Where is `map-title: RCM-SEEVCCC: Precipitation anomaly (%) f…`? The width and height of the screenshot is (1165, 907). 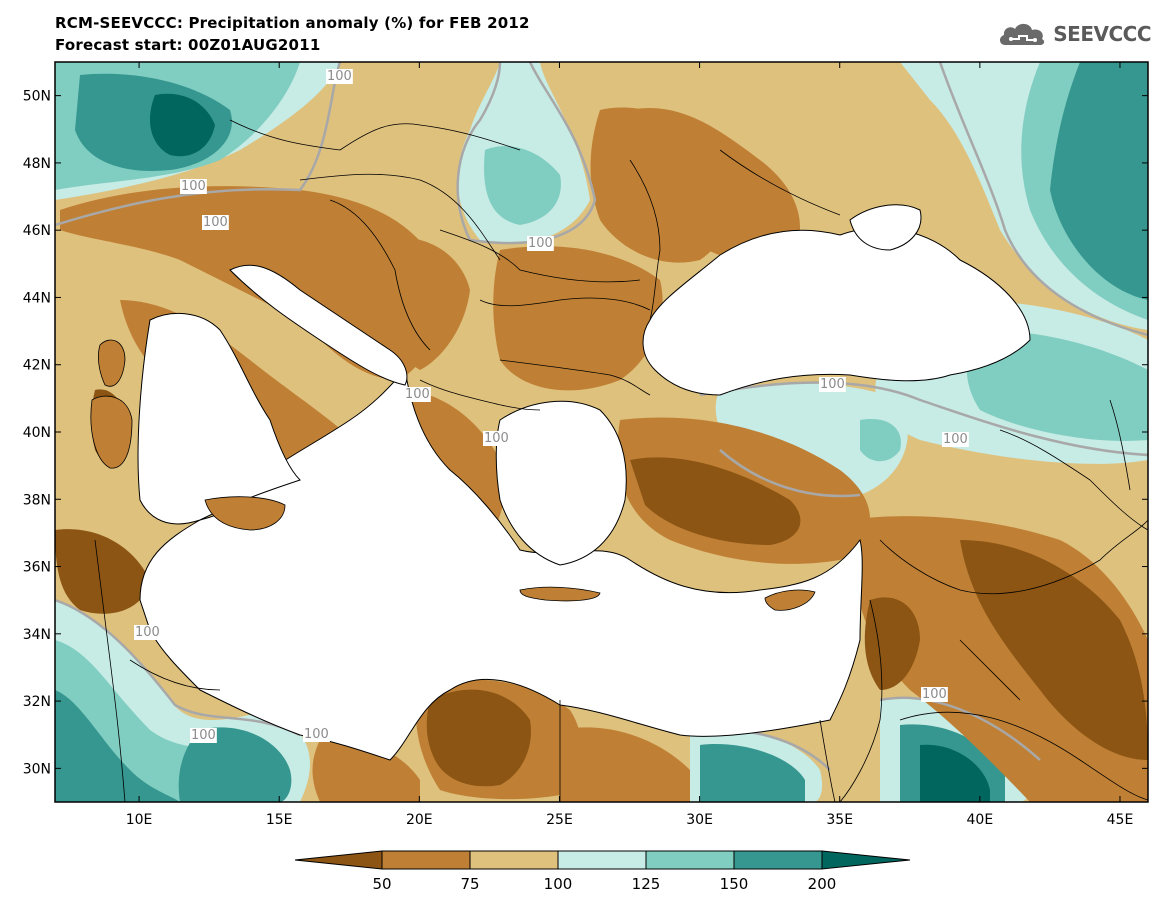
map-title: RCM-SEEVCCC: Precipitation anomaly (%) f… is located at coordinates (292, 23).